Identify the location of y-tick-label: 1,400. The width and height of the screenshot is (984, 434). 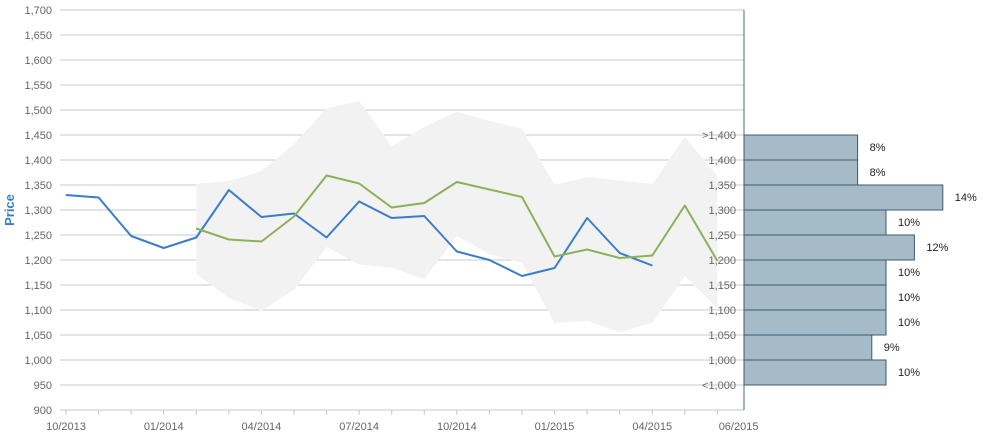
(38, 161).